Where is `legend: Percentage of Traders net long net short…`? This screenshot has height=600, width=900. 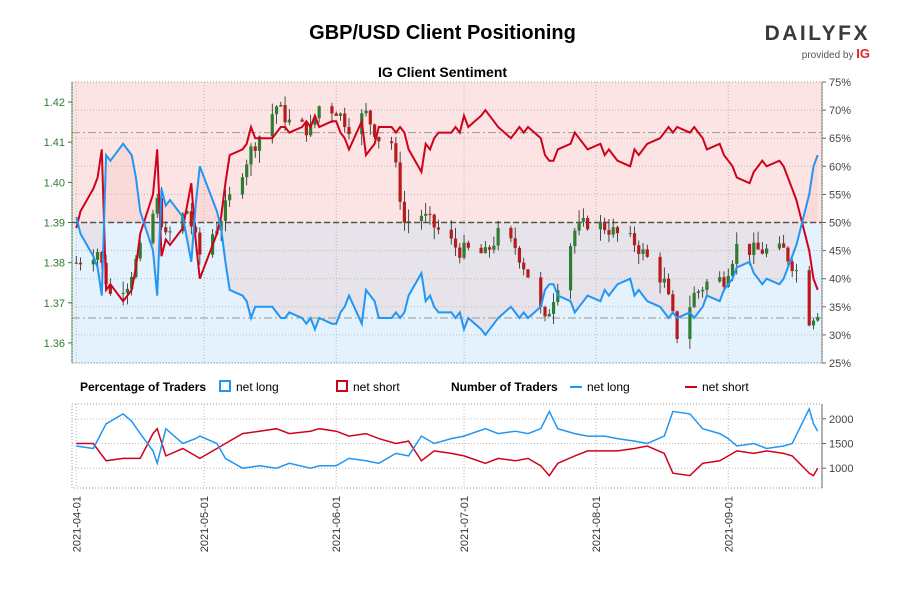 legend: Percentage of Traders net long net short… is located at coordinates (460, 388).